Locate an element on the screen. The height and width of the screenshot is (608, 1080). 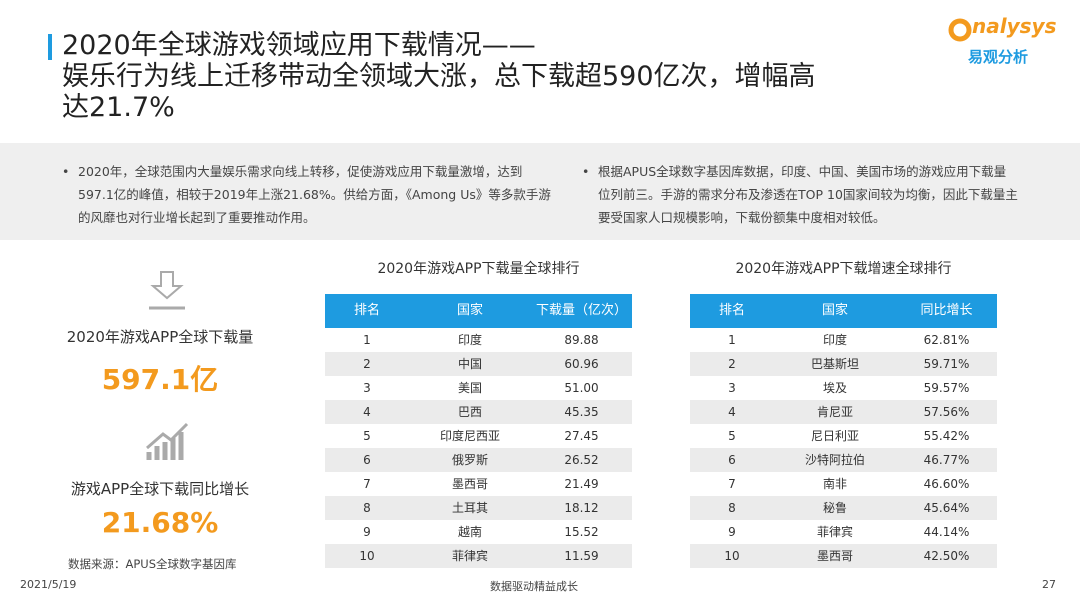
table-cell: 89.88 is located at coordinates (581, 340).